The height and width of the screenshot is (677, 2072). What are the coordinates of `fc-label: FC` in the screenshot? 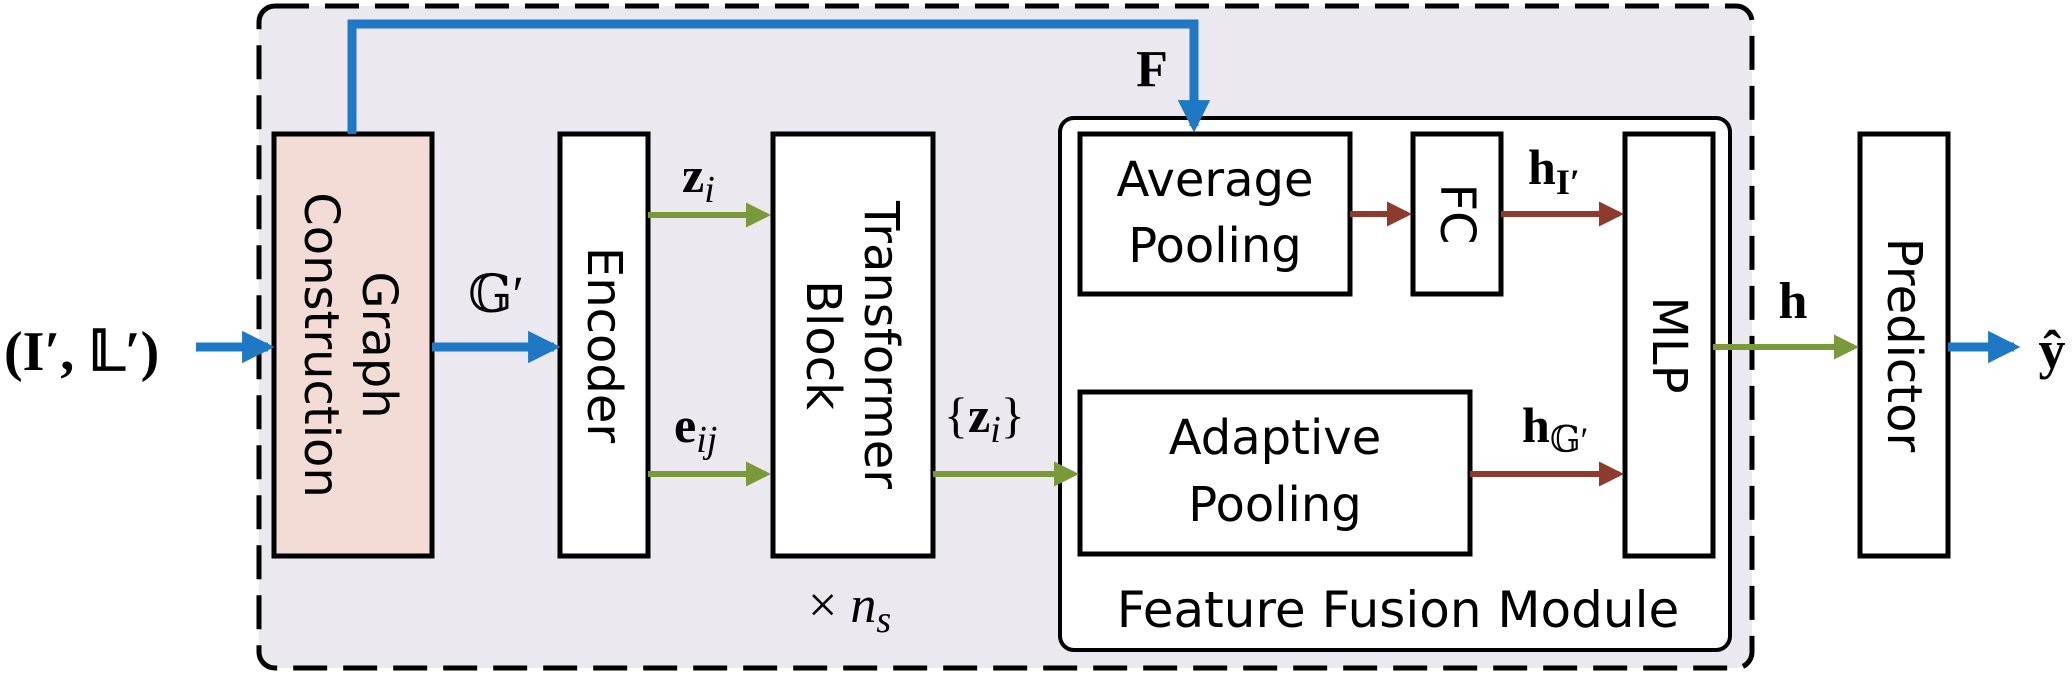 It's located at (1457, 213).